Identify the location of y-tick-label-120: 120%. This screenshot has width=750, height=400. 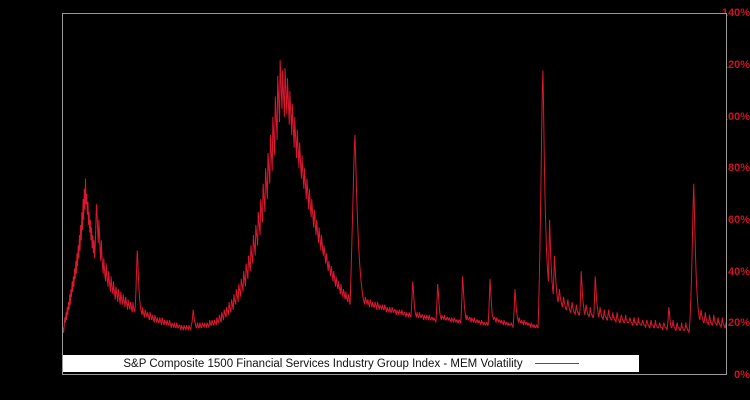
(735, 65).